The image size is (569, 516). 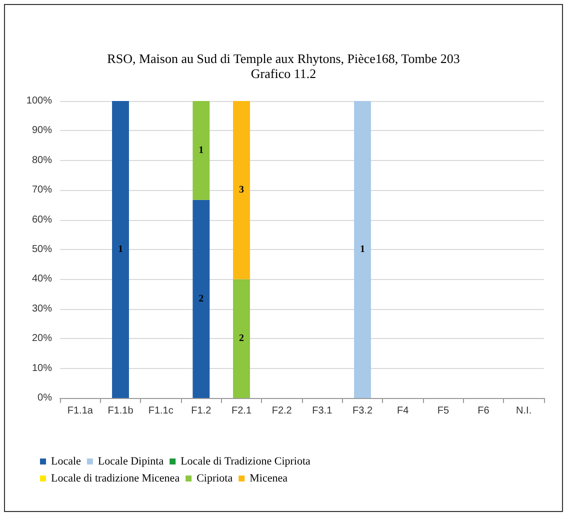 What do you see at coordinates (66, 462) in the screenshot?
I see `legend-label: Locale` at bounding box center [66, 462].